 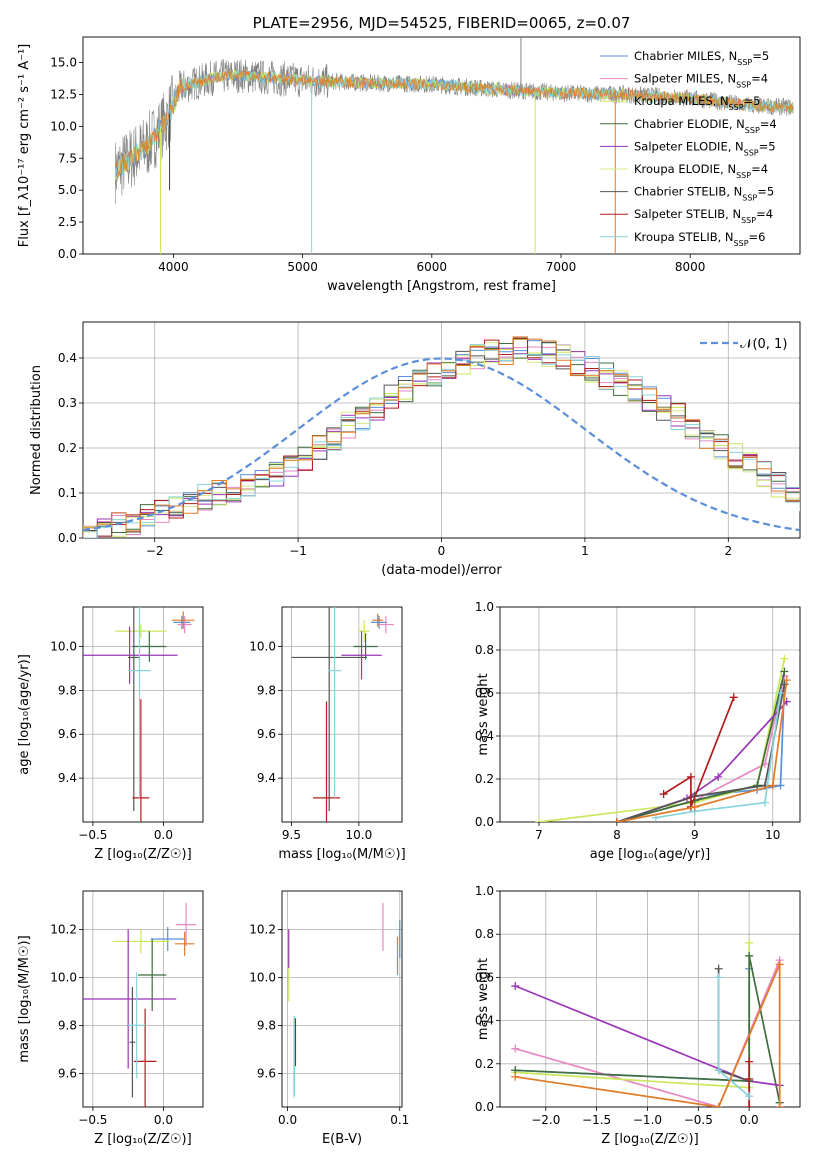 I want to click on x-tick-label: 2, so click(x=728, y=551).